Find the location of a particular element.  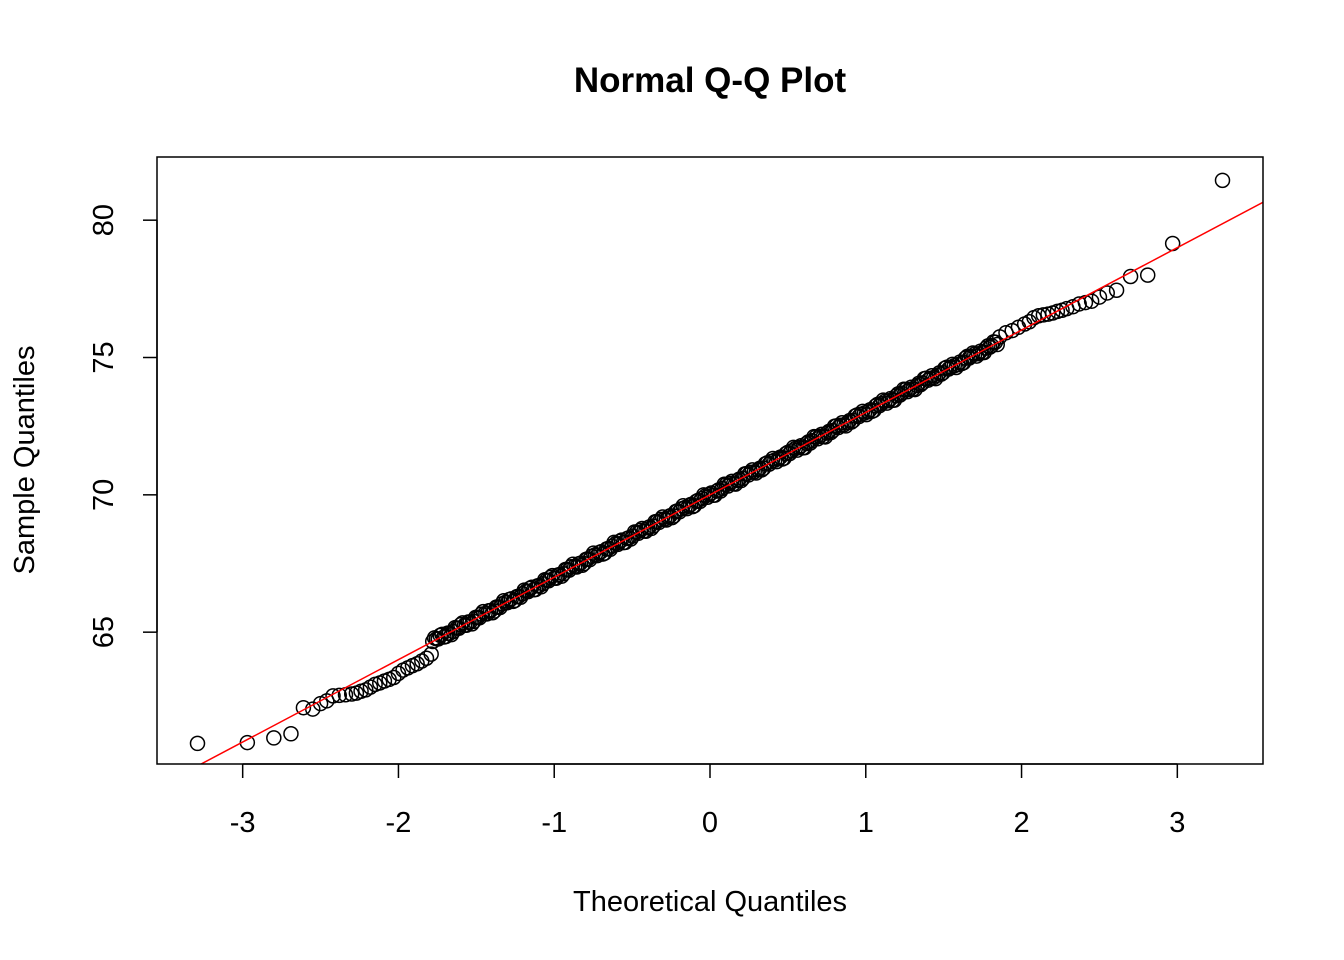

x-tick-label: 0 is located at coordinates (710, 823).